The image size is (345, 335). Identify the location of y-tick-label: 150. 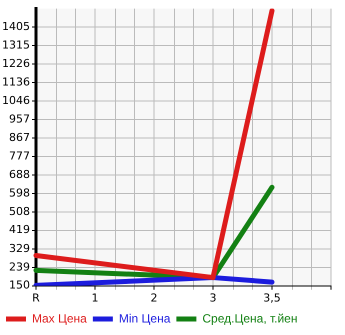
(19, 285).